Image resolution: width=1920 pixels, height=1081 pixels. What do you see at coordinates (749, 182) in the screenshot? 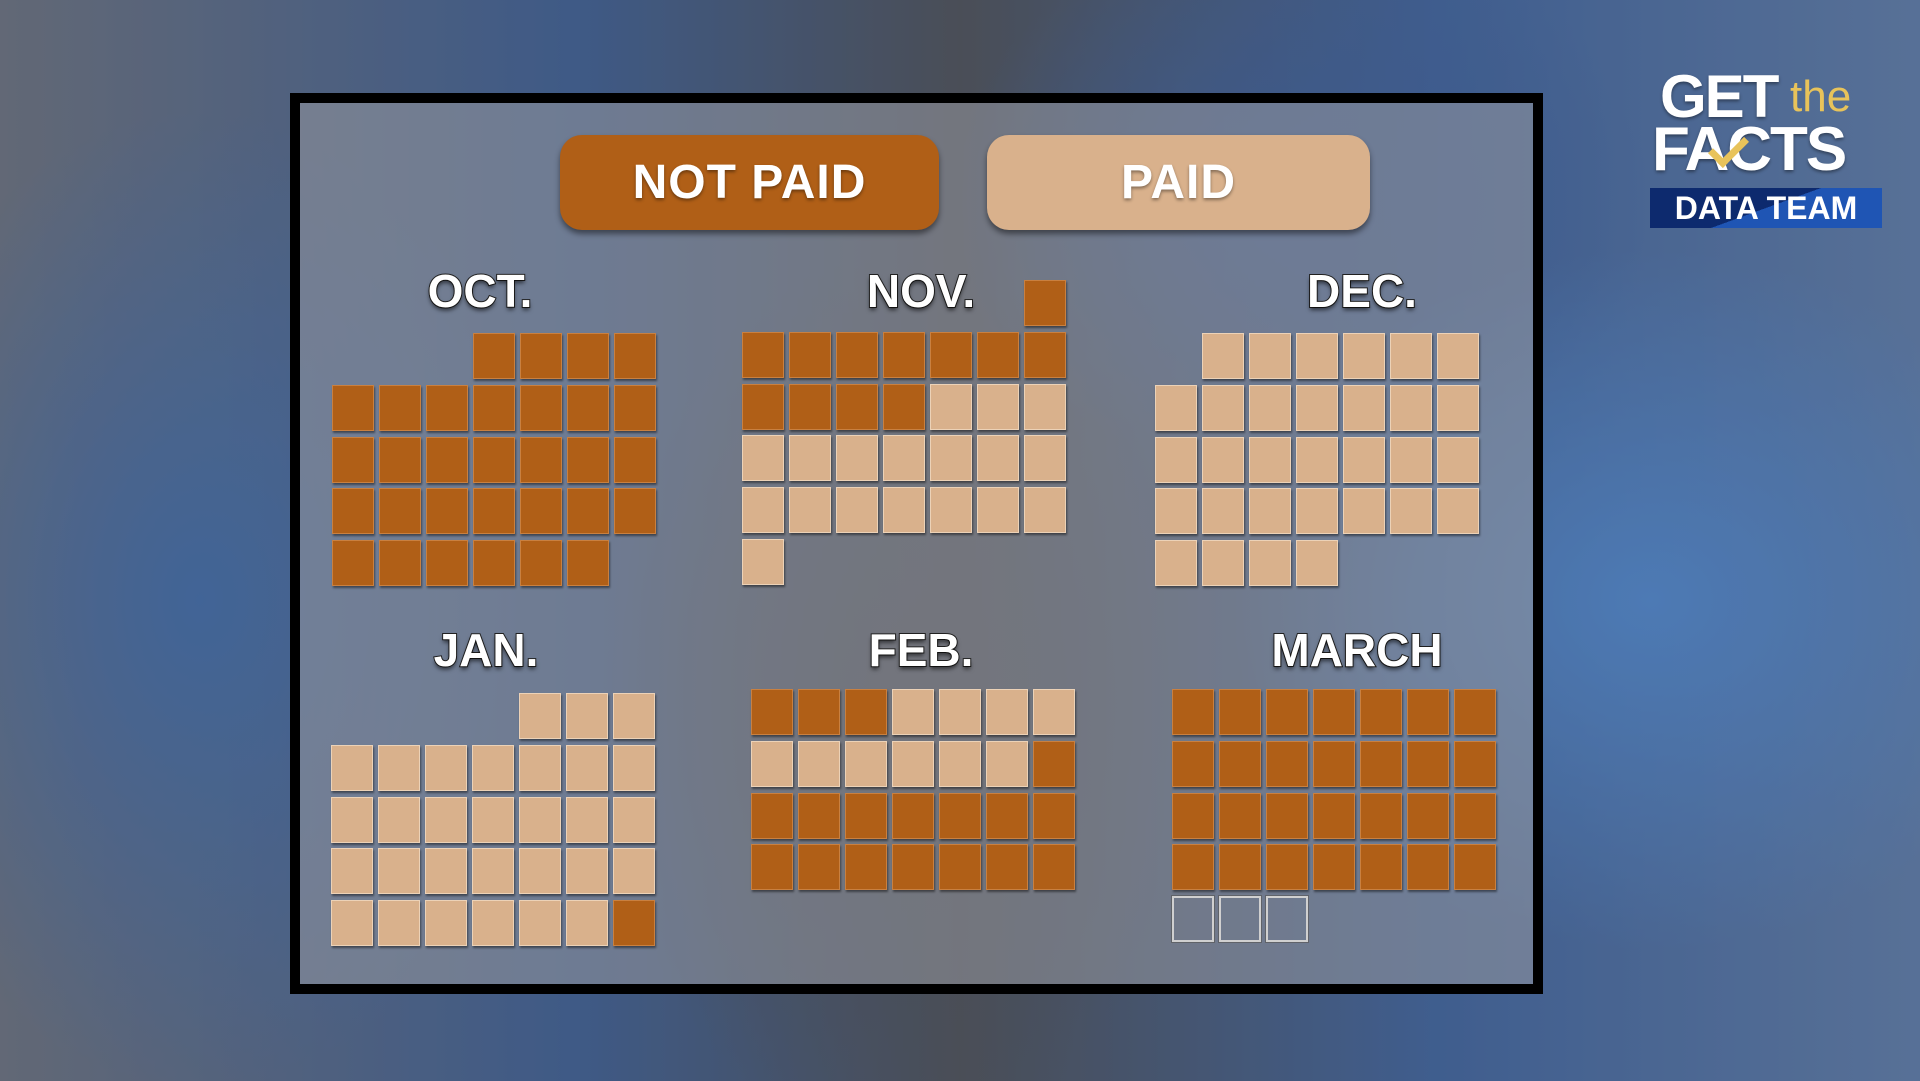
I see `legend-not-paid: NOT PAID` at bounding box center [749, 182].